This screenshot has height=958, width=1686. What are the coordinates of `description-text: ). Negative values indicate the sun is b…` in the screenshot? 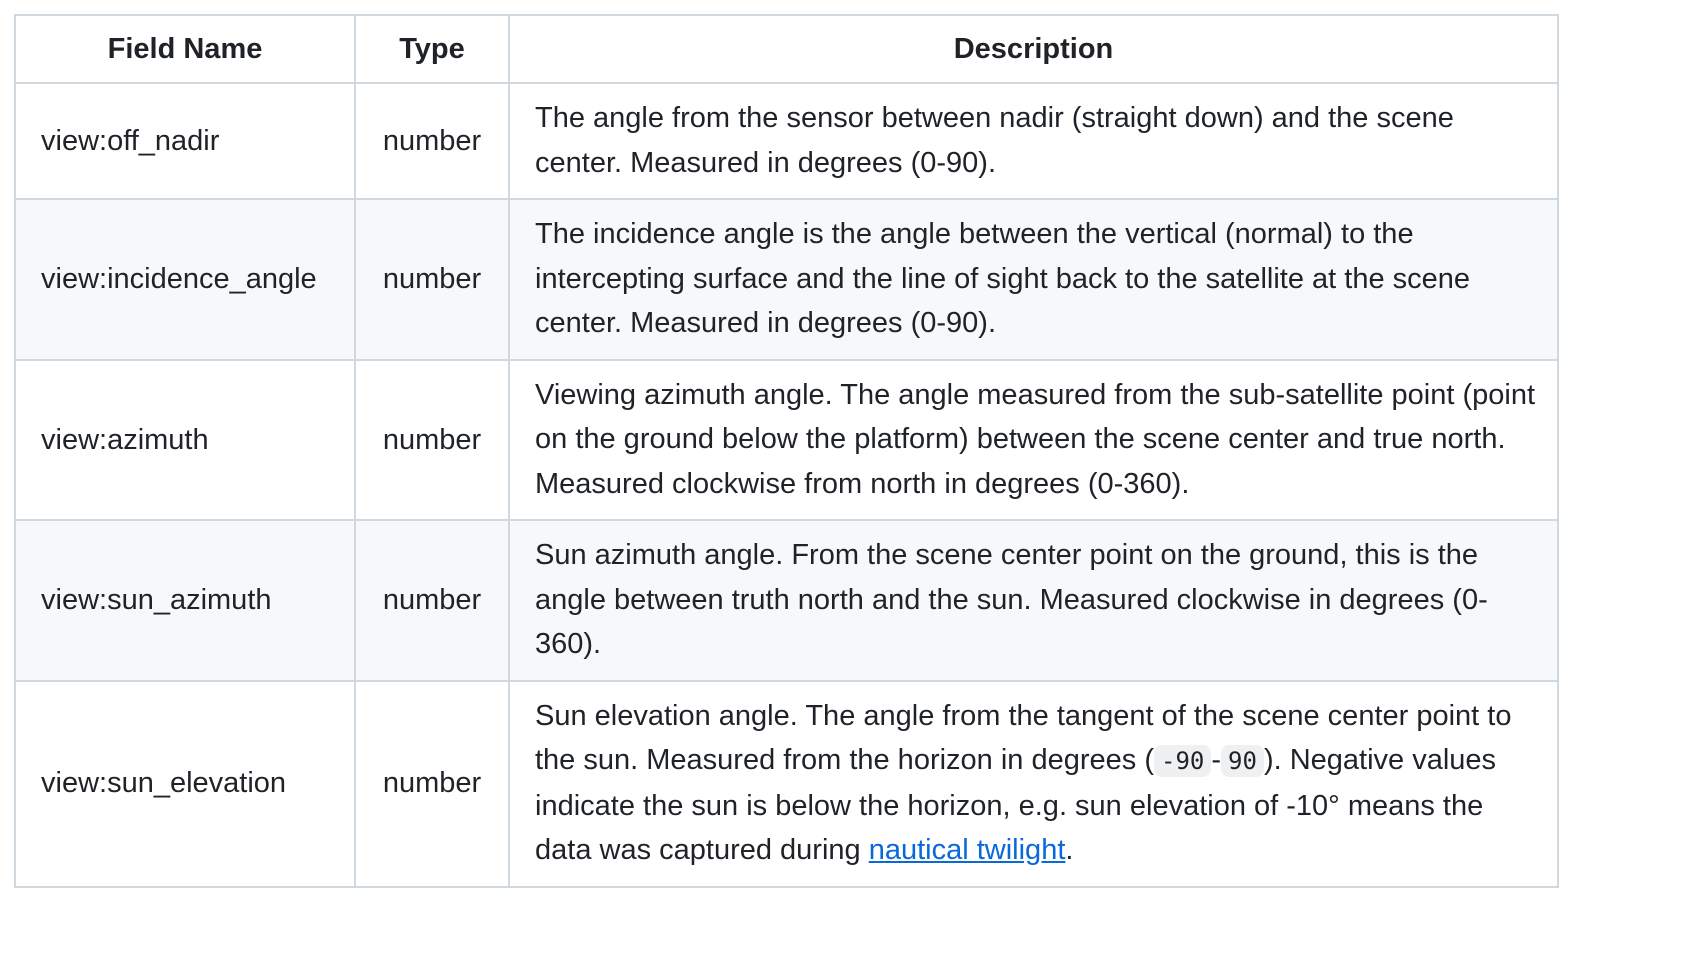 It's located at (1016, 805).